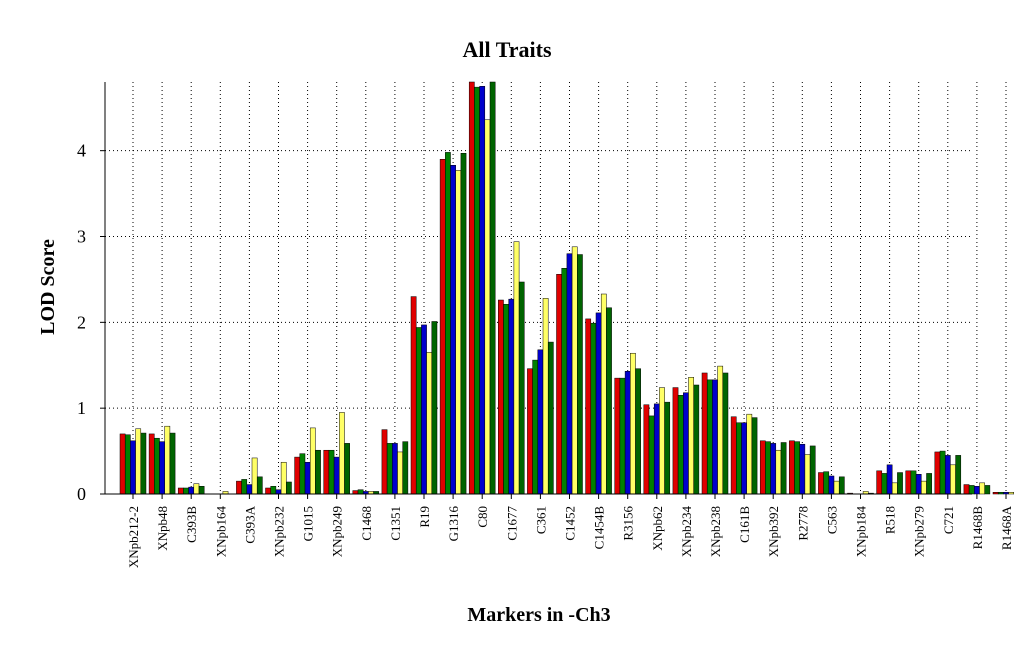 The height and width of the screenshot is (664, 1014). Describe the element at coordinates (919, 531) in the screenshot. I see `x-tick-label: XNpb279` at that location.